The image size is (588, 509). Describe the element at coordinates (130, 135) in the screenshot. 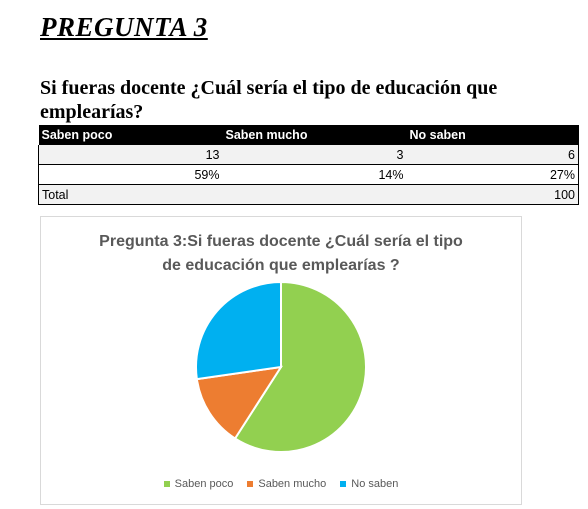

I see `header-saben-poco: Saben poco` at that location.